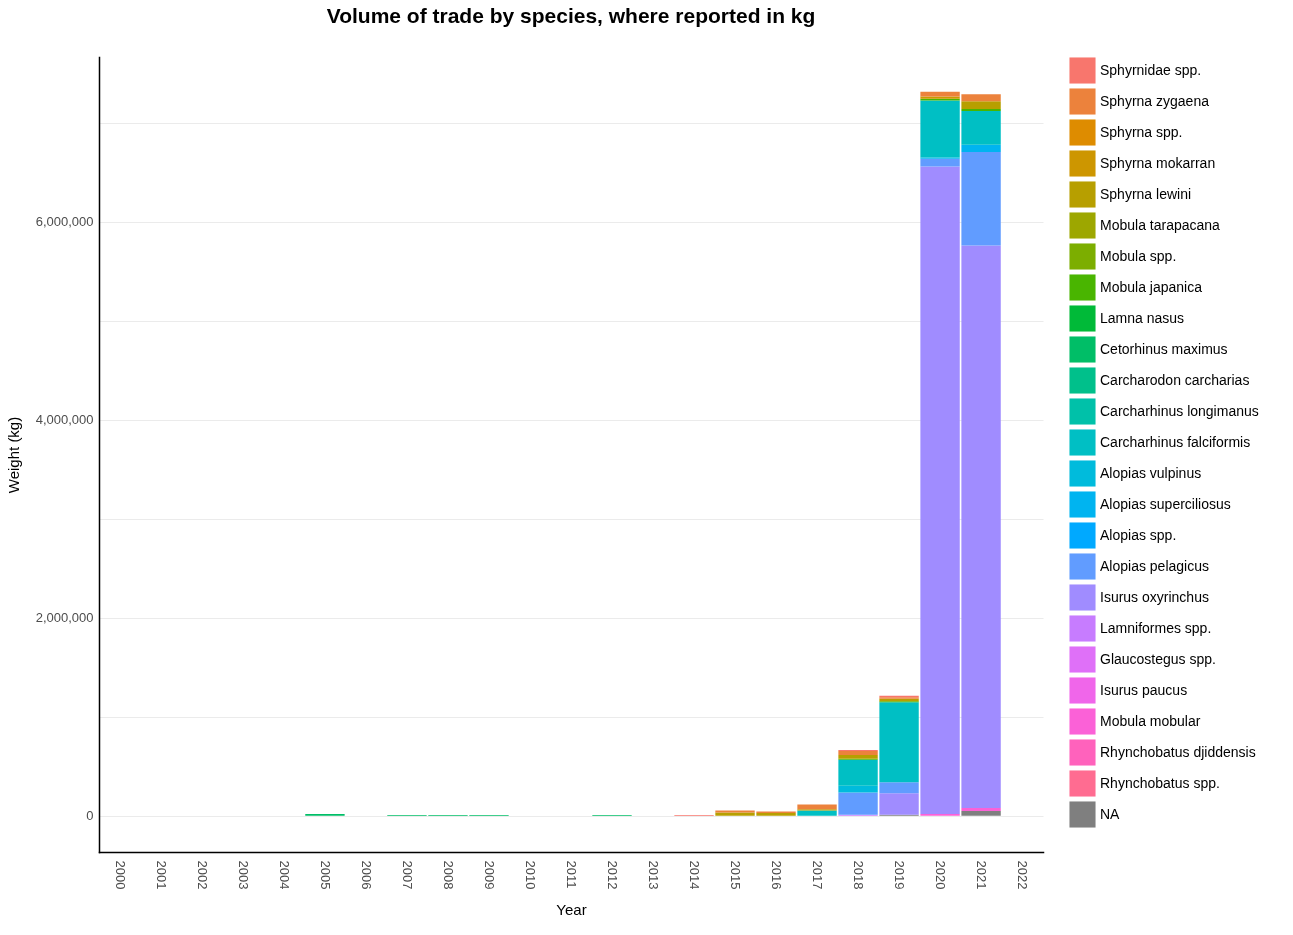  I want to click on legend-label: Isurus paucus, so click(1144, 689).